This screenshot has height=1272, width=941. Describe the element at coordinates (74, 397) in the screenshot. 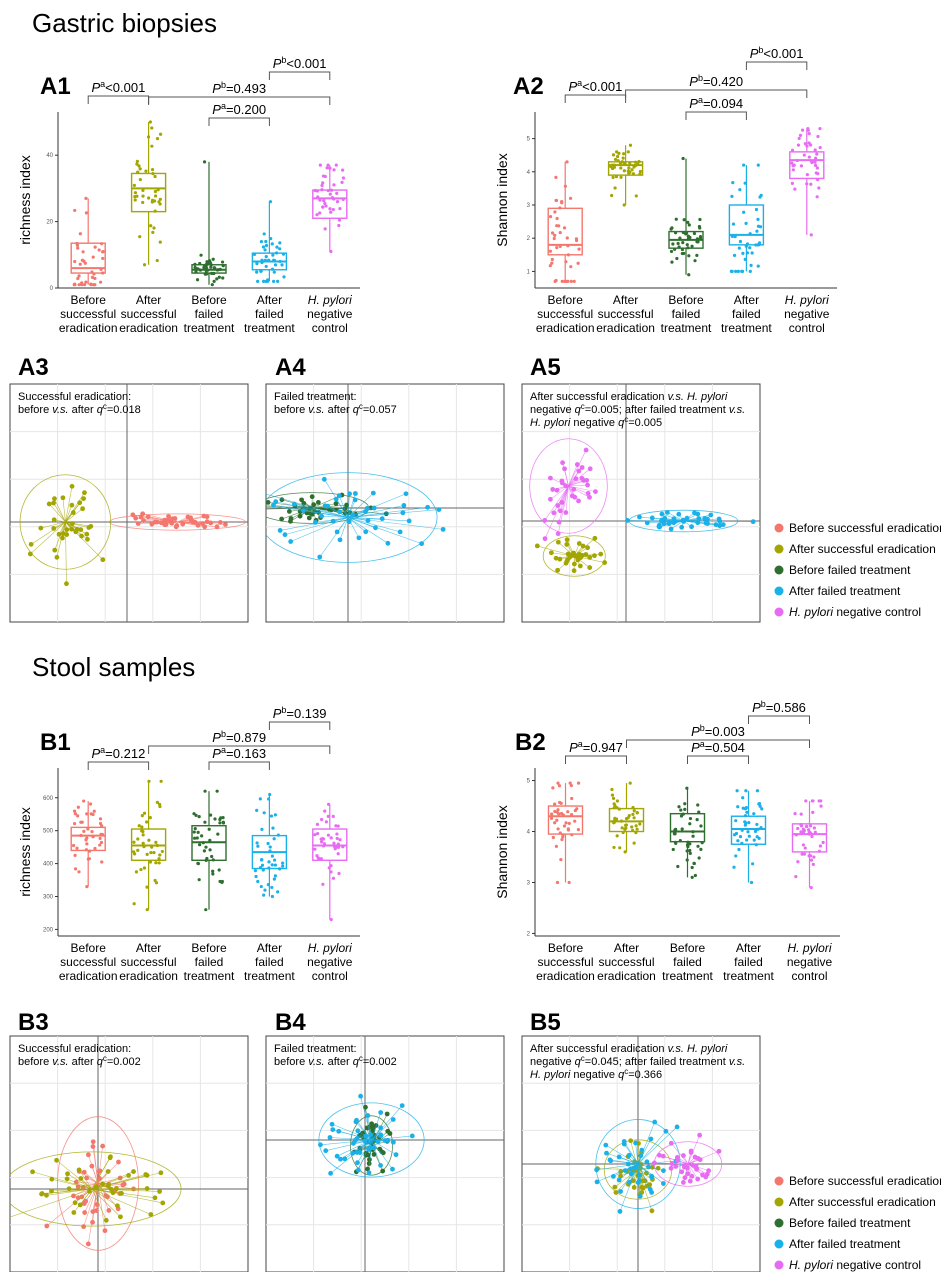

I see `annotation-text: Successful eradication:` at that location.